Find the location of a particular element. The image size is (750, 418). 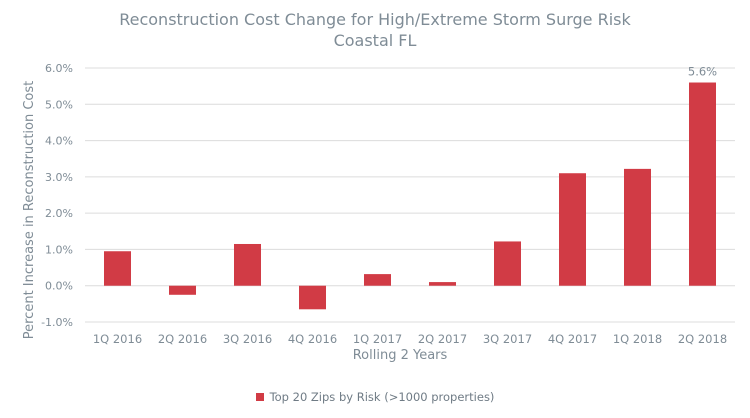

x-tick-label: 3Q 2016 is located at coordinates (247, 339).